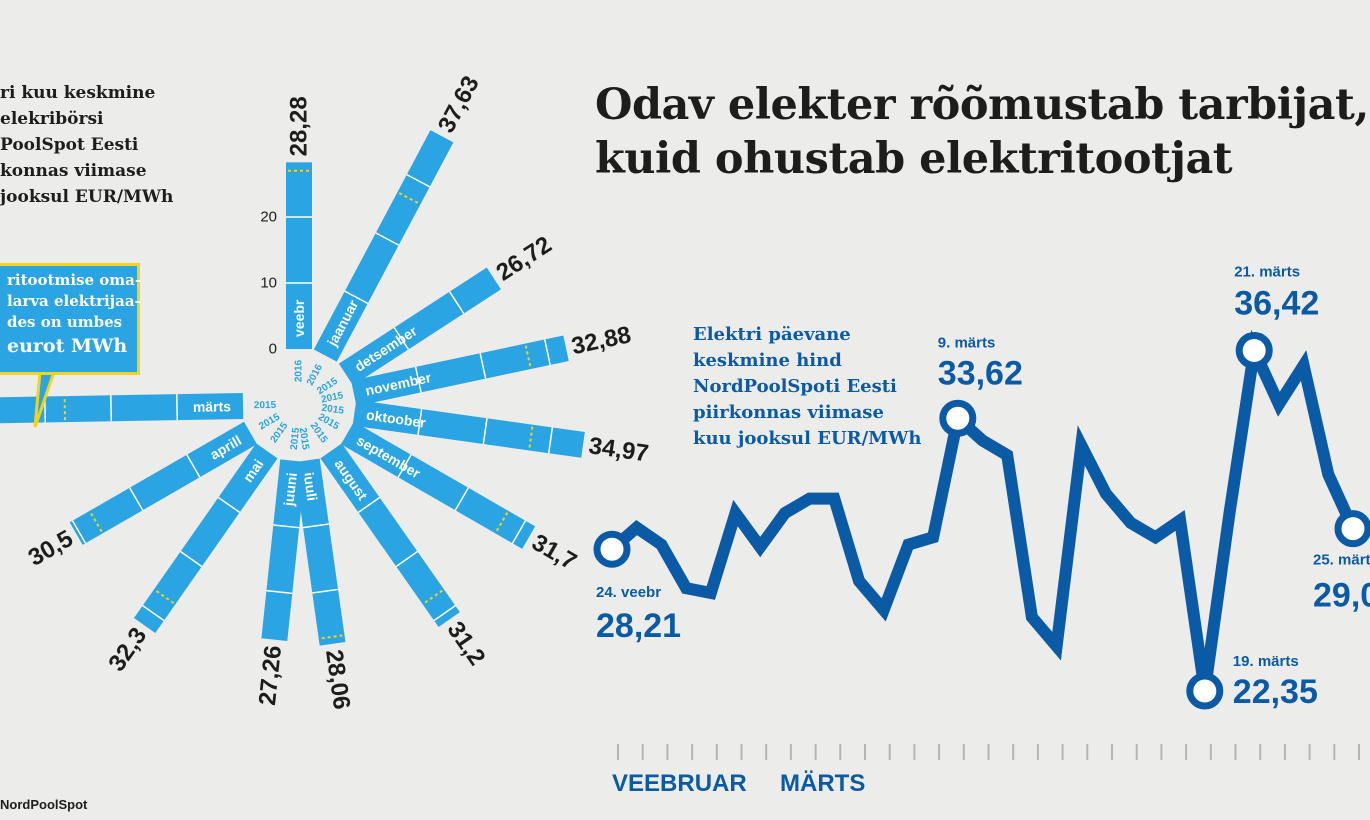 The height and width of the screenshot is (820, 1370). What do you see at coordinates (87, 197) in the screenshot?
I see `monthly-desc-line: jooksul EUR/MWh` at bounding box center [87, 197].